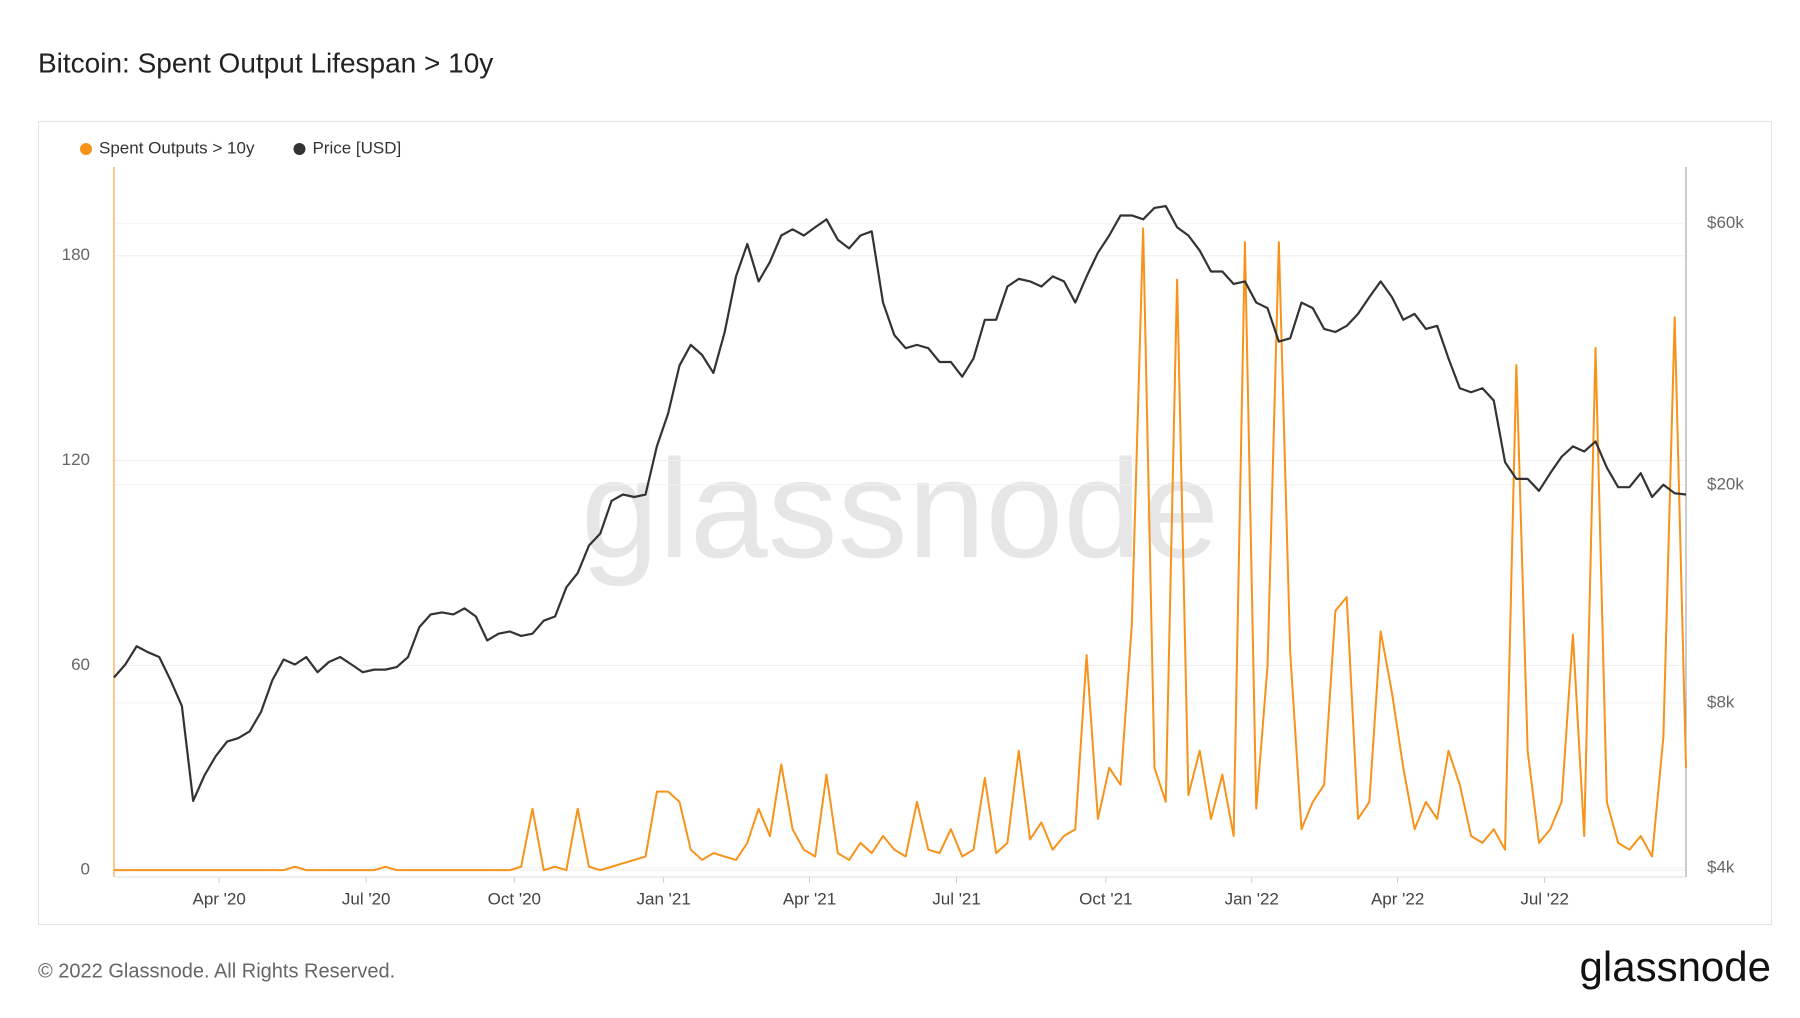 Image resolution: width=1800 pixels, height=1018 pixels. I want to click on y-tick-label: 180, so click(76, 254).